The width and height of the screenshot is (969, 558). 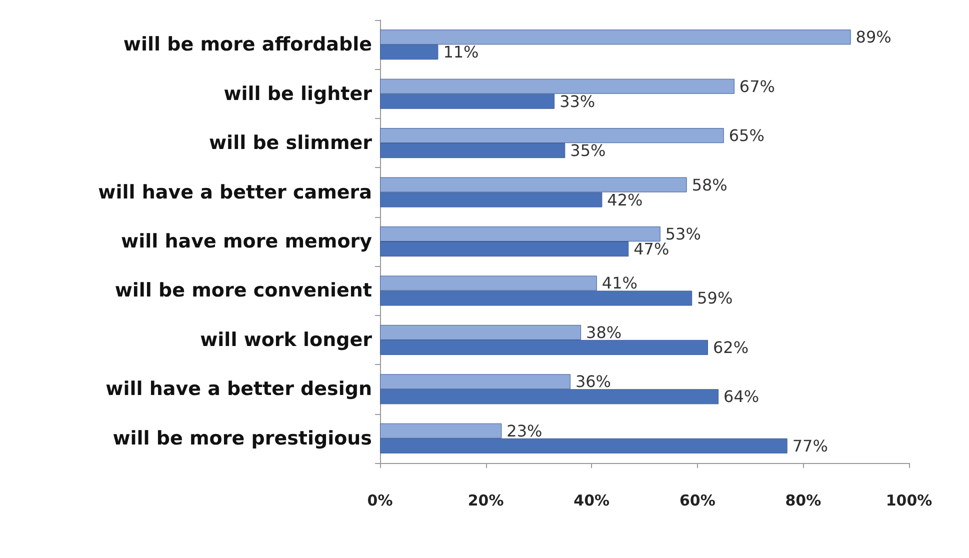 I want to click on y-tick-label: will be more prestigious, so click(x=242, y=438).